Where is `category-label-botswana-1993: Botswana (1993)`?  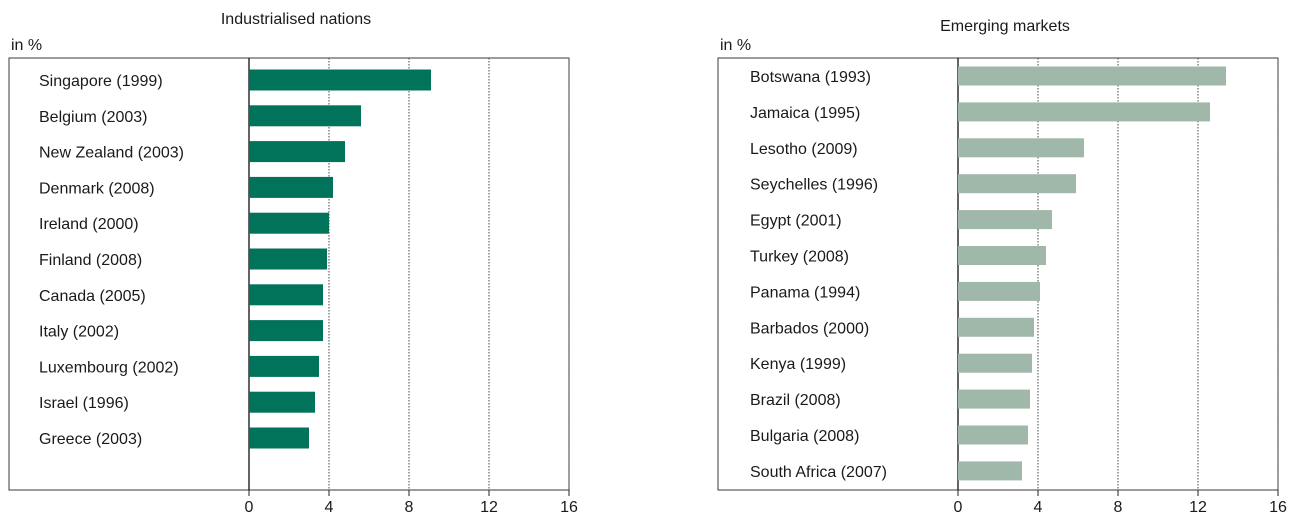
category-label-botswana-1993: Botswana (1993) is located at coordinates (810, 77).